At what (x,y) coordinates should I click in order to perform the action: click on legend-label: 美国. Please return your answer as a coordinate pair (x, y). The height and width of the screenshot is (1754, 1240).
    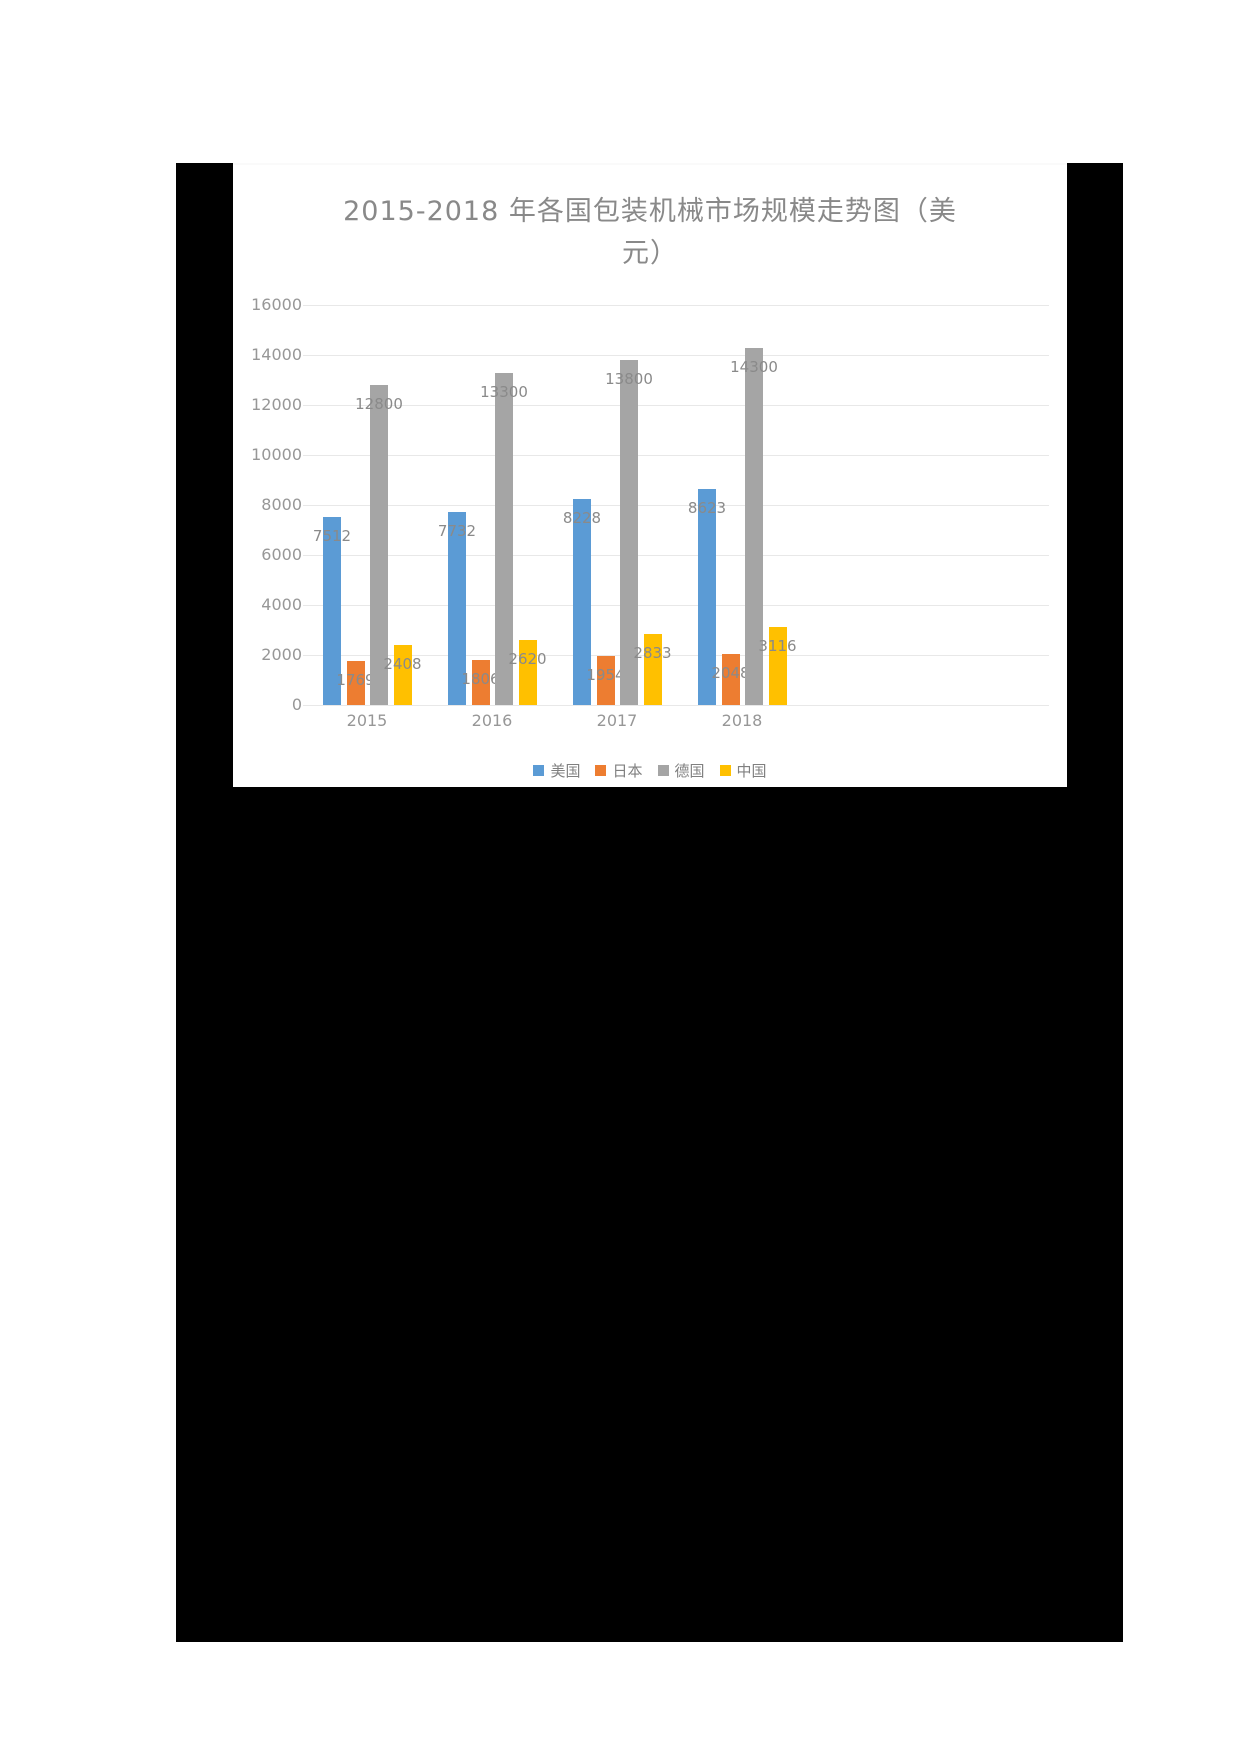
    Looking at the image, I should click on (565, 771).